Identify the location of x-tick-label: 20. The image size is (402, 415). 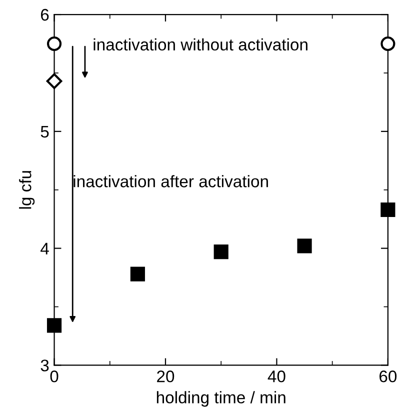
(165, 376).